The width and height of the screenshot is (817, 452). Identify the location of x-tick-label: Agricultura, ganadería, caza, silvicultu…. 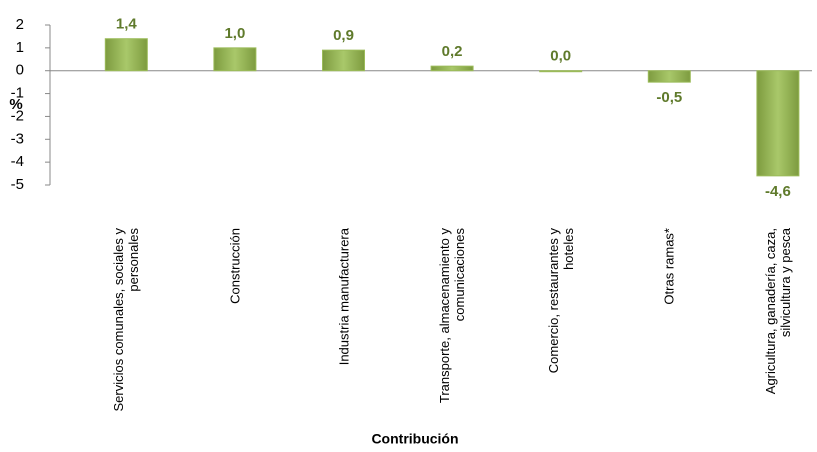
(777, 311).